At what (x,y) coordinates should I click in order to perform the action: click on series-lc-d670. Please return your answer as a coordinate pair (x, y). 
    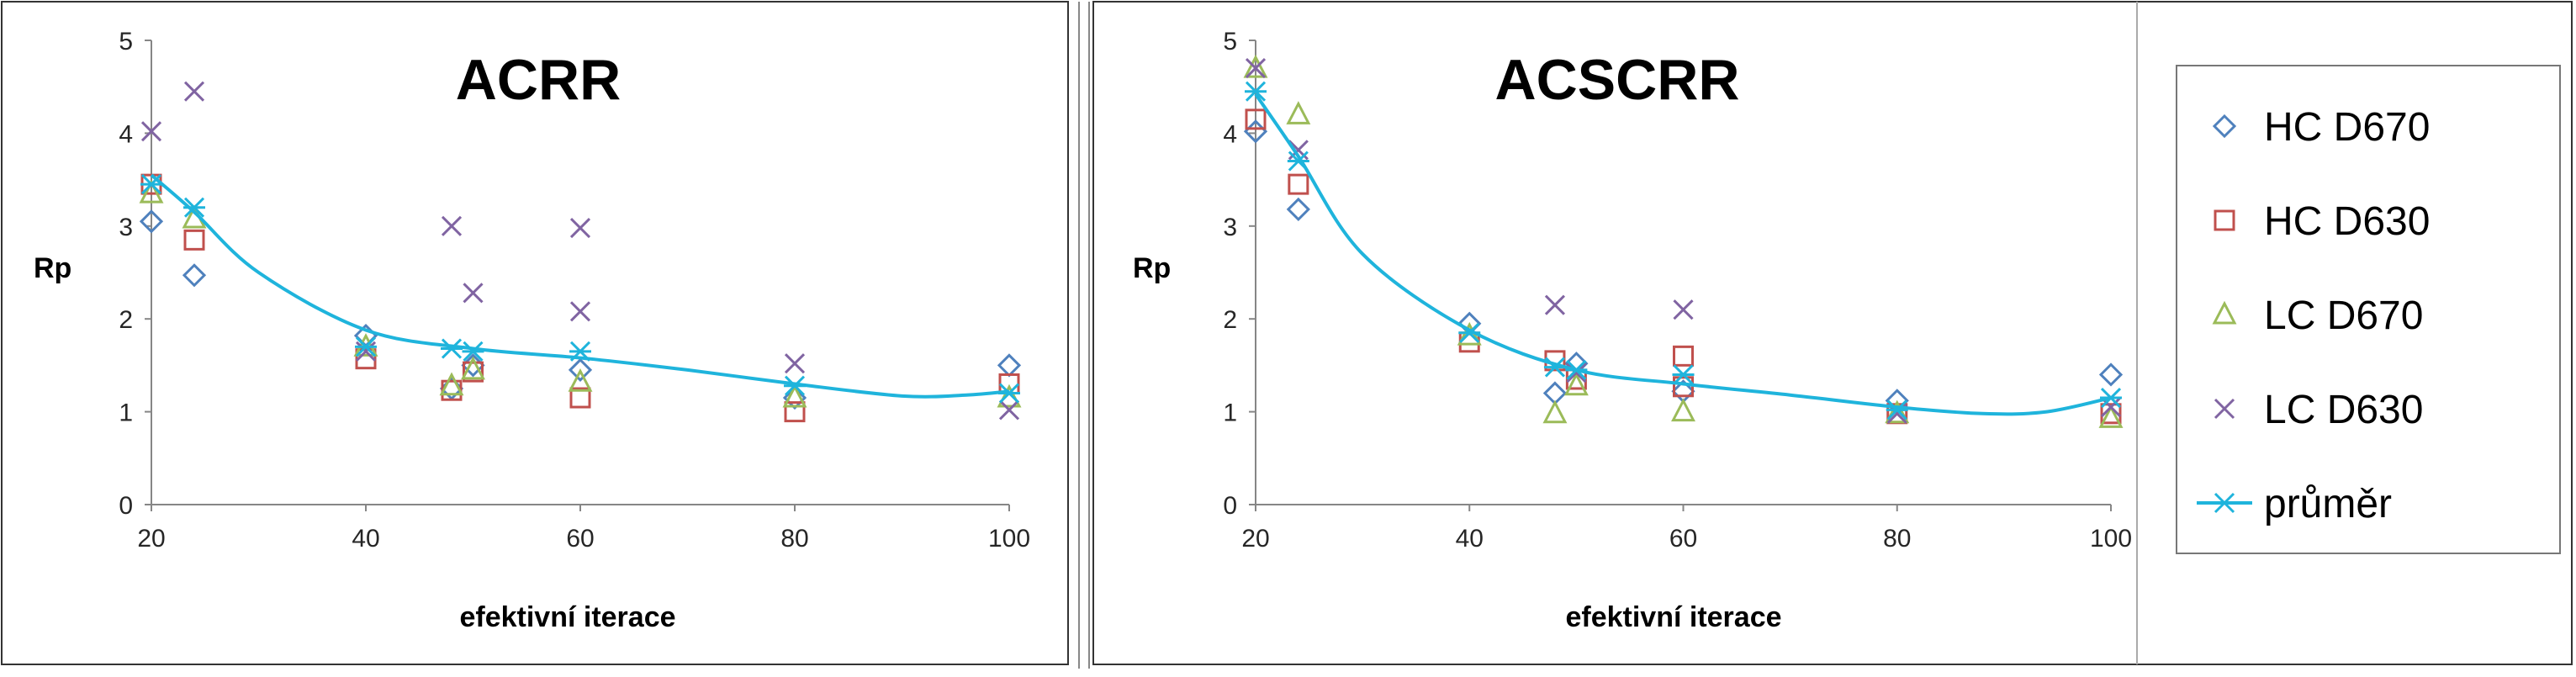
    Looking at the image, I should click on (580, 293).